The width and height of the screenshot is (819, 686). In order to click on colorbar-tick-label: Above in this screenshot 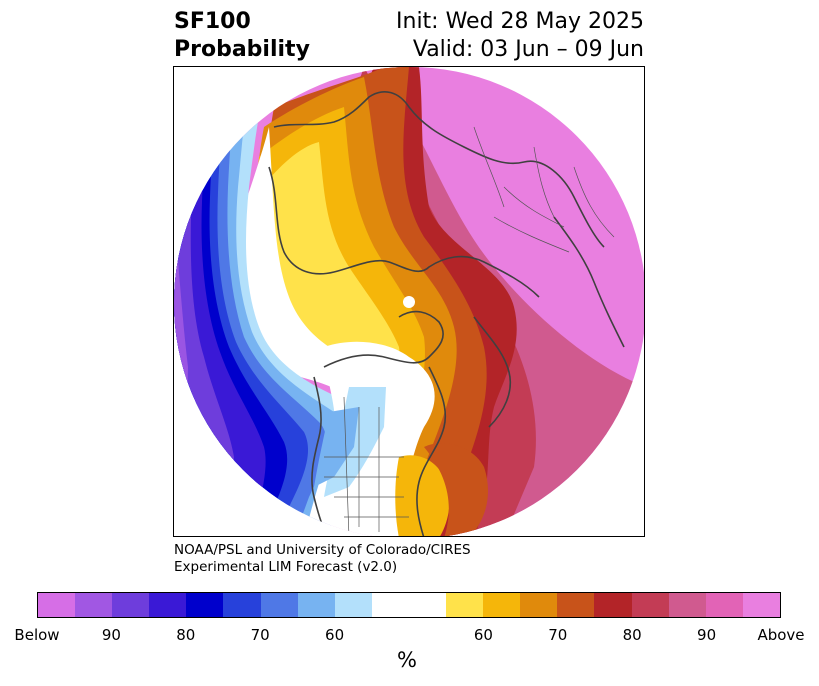, I will do `click(781, 635)`.